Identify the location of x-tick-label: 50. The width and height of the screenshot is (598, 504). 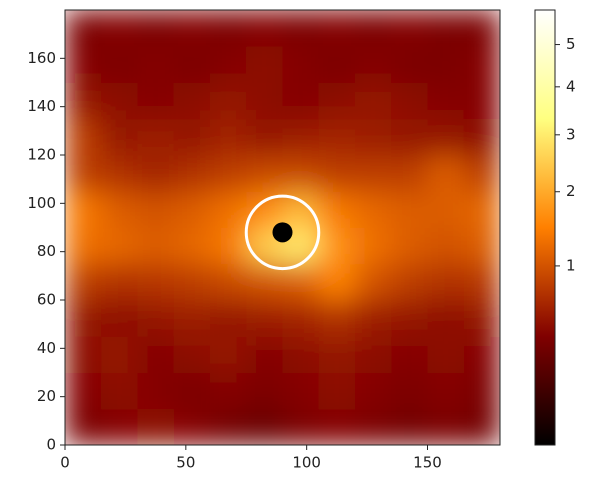
(185, 463).